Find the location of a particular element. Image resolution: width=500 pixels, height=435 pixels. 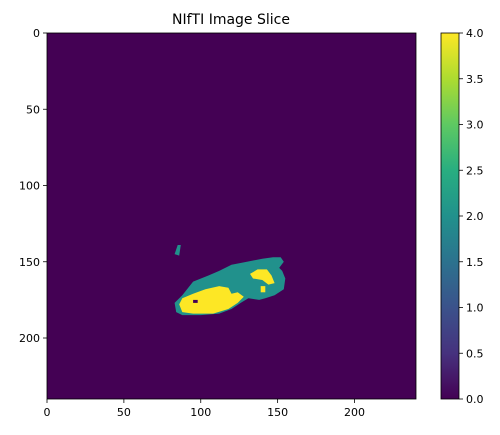

y-tick-label: 150 is located at coordinates (29, 262).